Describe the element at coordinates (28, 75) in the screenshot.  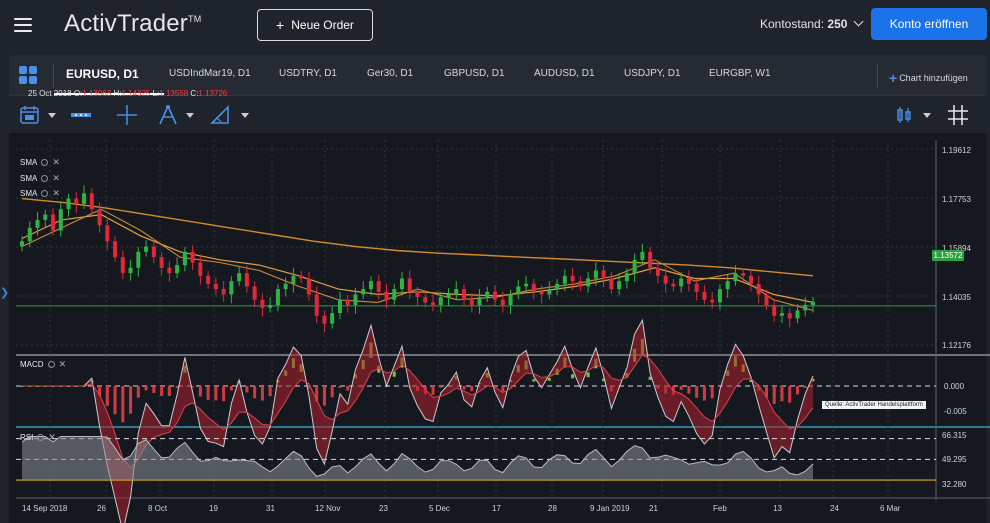
I see `layout-grid-icon` at that location.